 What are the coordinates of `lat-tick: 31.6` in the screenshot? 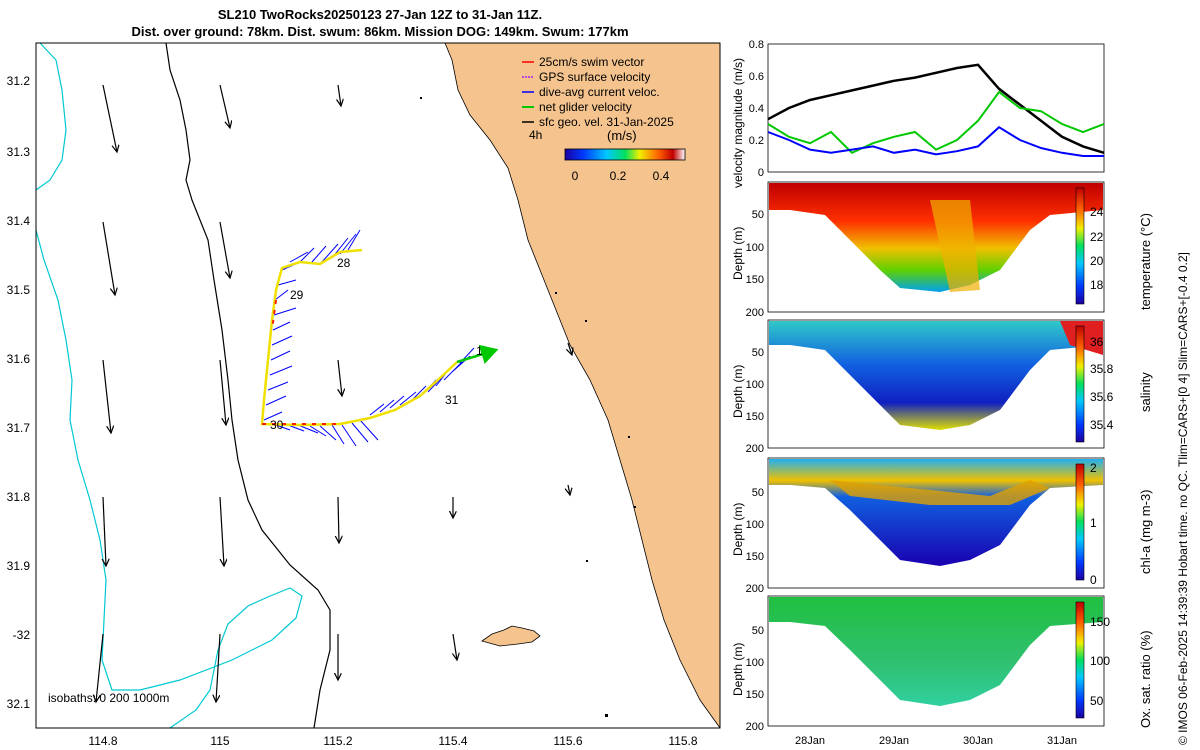 It's located at (19, 359).